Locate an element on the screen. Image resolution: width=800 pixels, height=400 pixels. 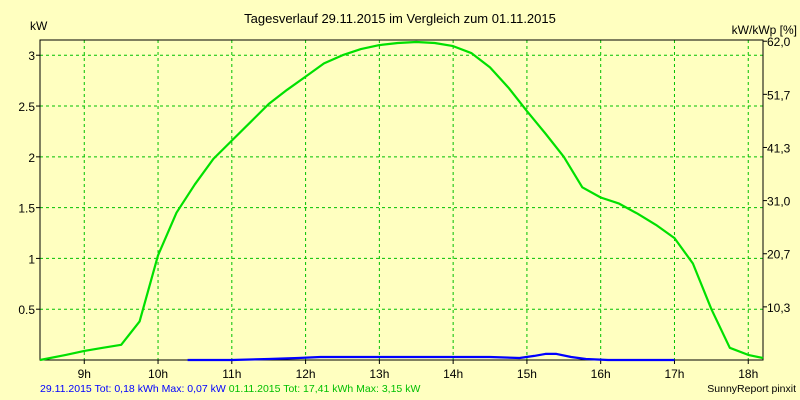
tick-label-x-10: 18h is located at coordinates (748, 374).